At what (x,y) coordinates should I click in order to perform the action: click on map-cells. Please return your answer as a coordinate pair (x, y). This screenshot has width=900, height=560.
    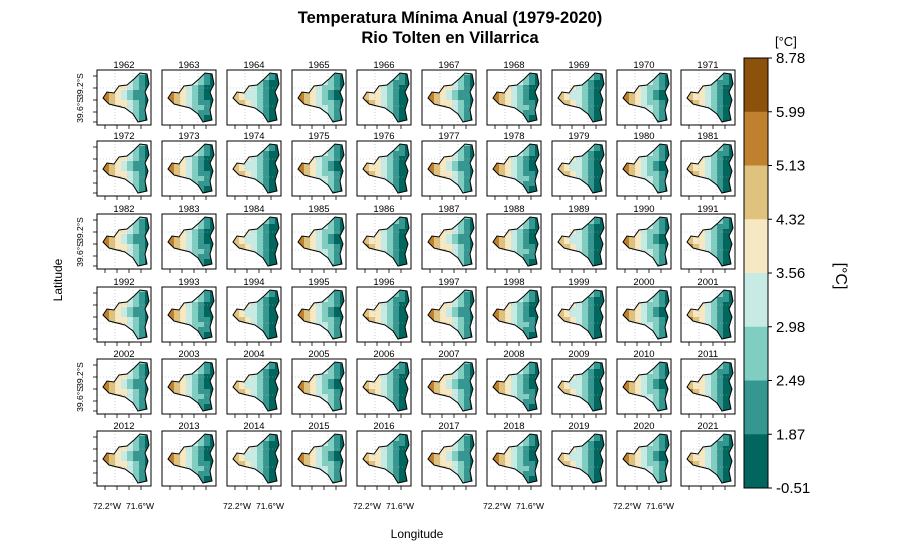
    Looking at the image, I should click on (386, 97).